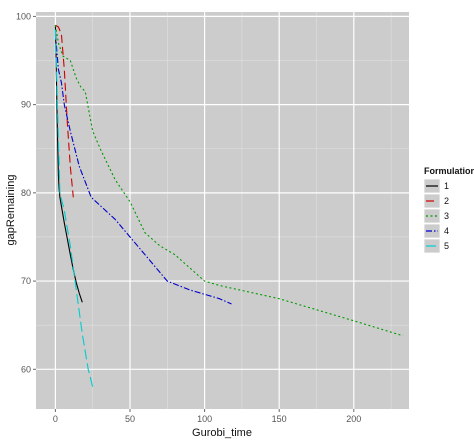 This screenshot has width=474, height=440. I want to click on legend-label-1: 1, so click(446, 186).